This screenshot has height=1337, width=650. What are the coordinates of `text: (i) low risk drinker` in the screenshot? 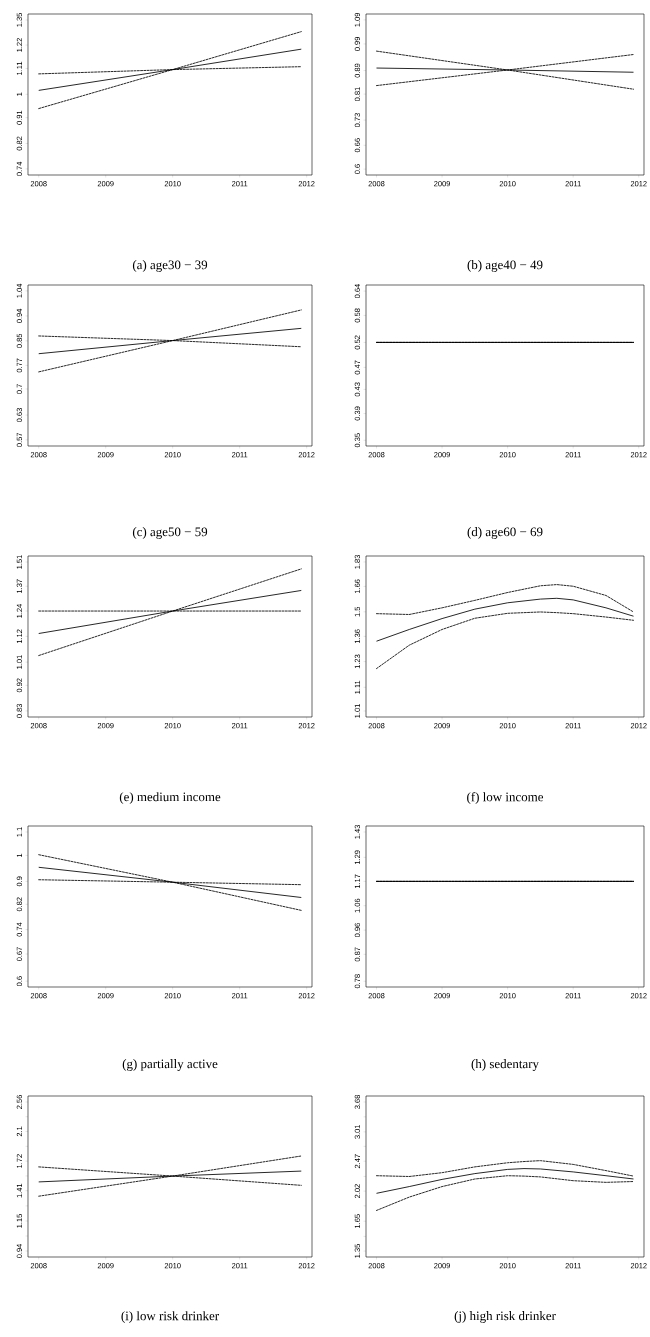 It's located at (170, 1317).